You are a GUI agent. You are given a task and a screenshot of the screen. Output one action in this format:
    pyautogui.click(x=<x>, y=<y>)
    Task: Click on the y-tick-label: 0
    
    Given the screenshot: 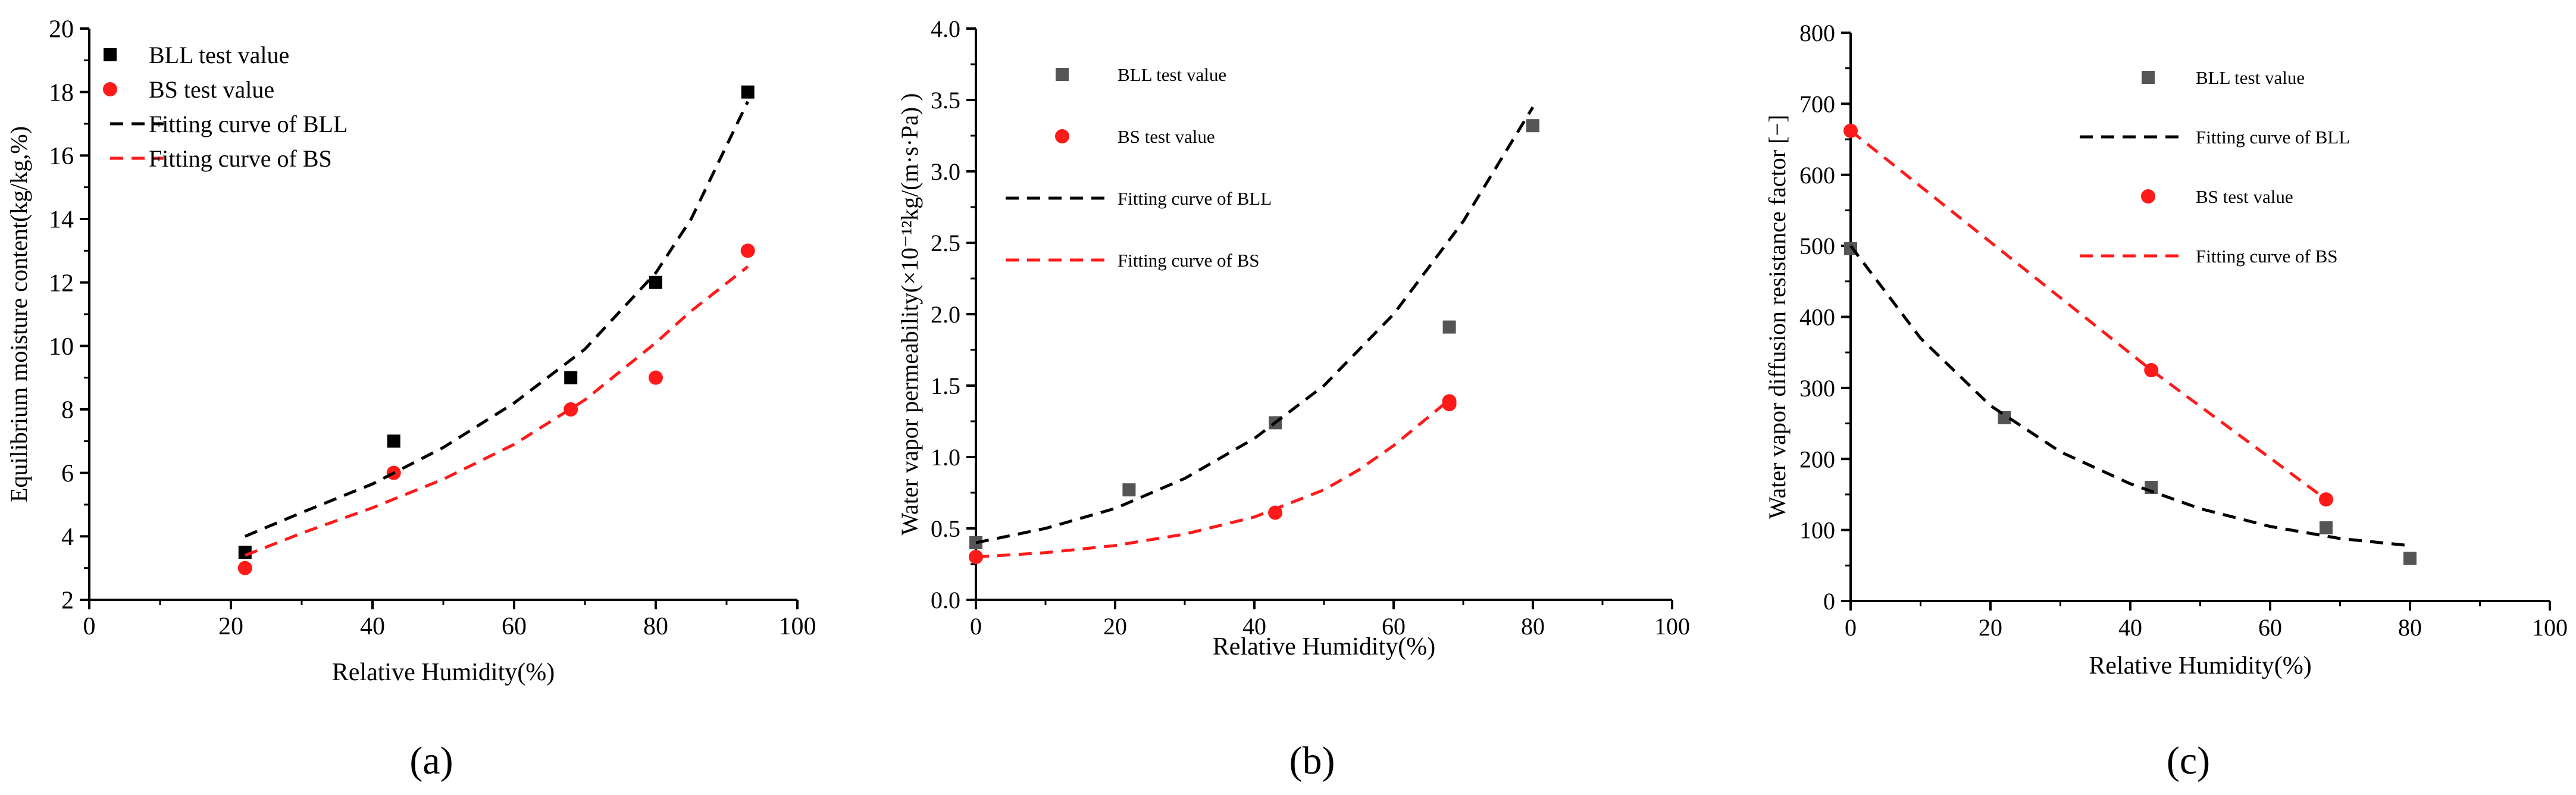 What is the action you would take?
    pyautogui.click(x=1829, y=601)
    